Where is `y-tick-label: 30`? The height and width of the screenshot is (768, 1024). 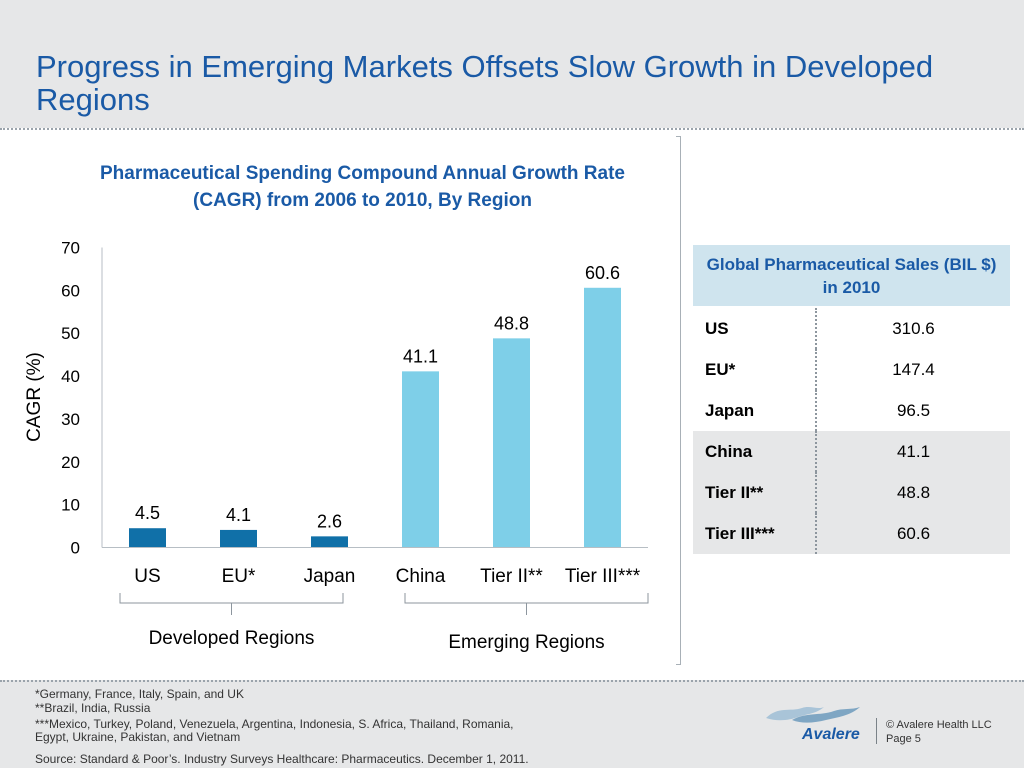
y-tick-label: 30 is located at coordinates (70, 419).